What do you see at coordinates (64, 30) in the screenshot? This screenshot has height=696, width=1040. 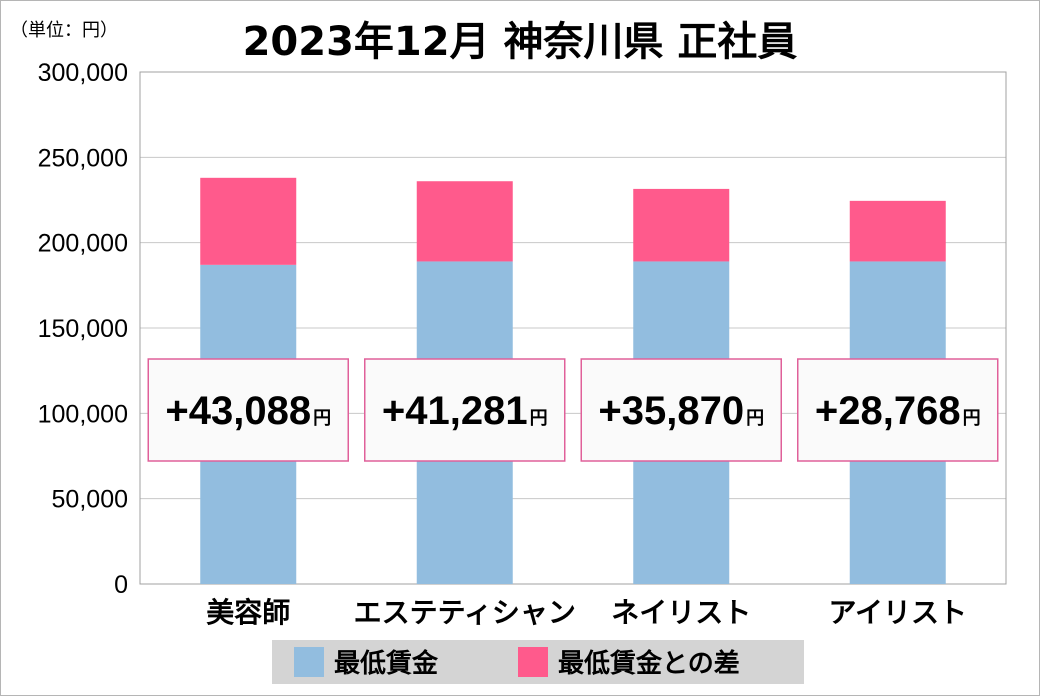 I see `unit-label: （単位：円）` at bounding box center [64, 30].